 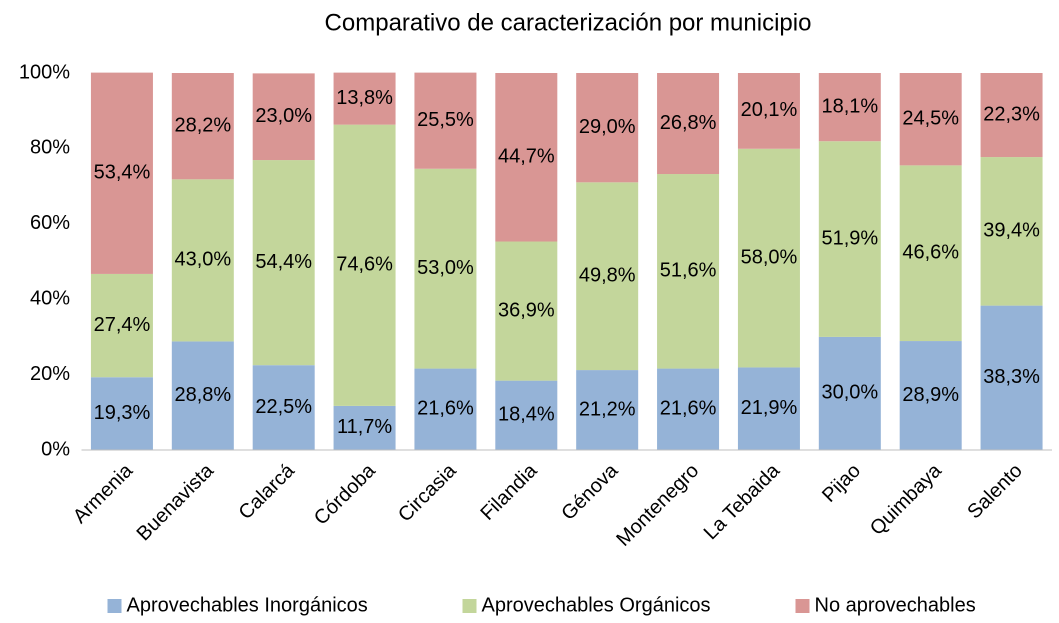 What do you see at coordinates (176, 502) in the screenshot?
I see `x-tick-label: Buenavista` at bounding box center [176, 502].